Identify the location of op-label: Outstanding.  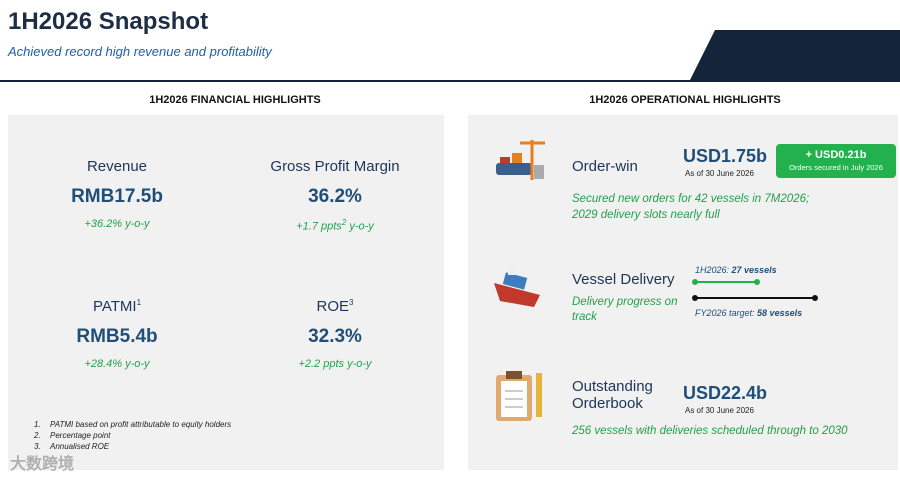
(612, 386).